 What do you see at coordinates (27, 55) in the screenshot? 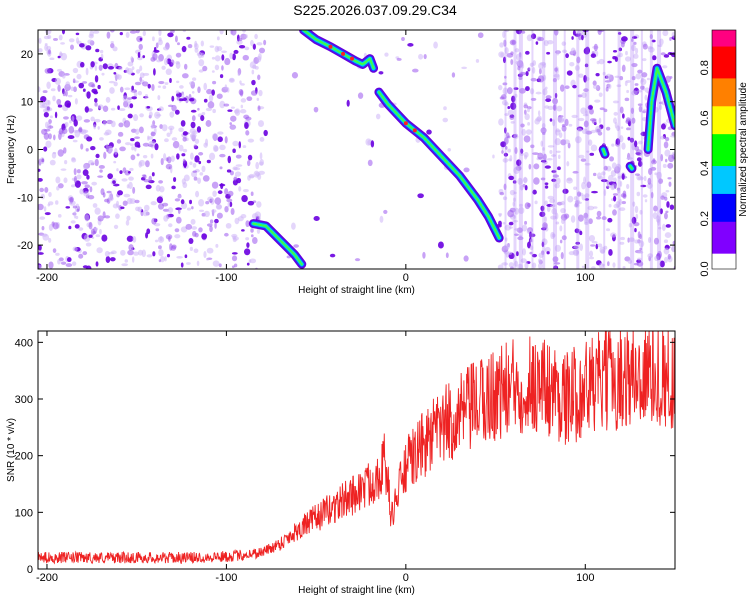
I see `y-tick-label: 20` at bounding box center [27, 55].